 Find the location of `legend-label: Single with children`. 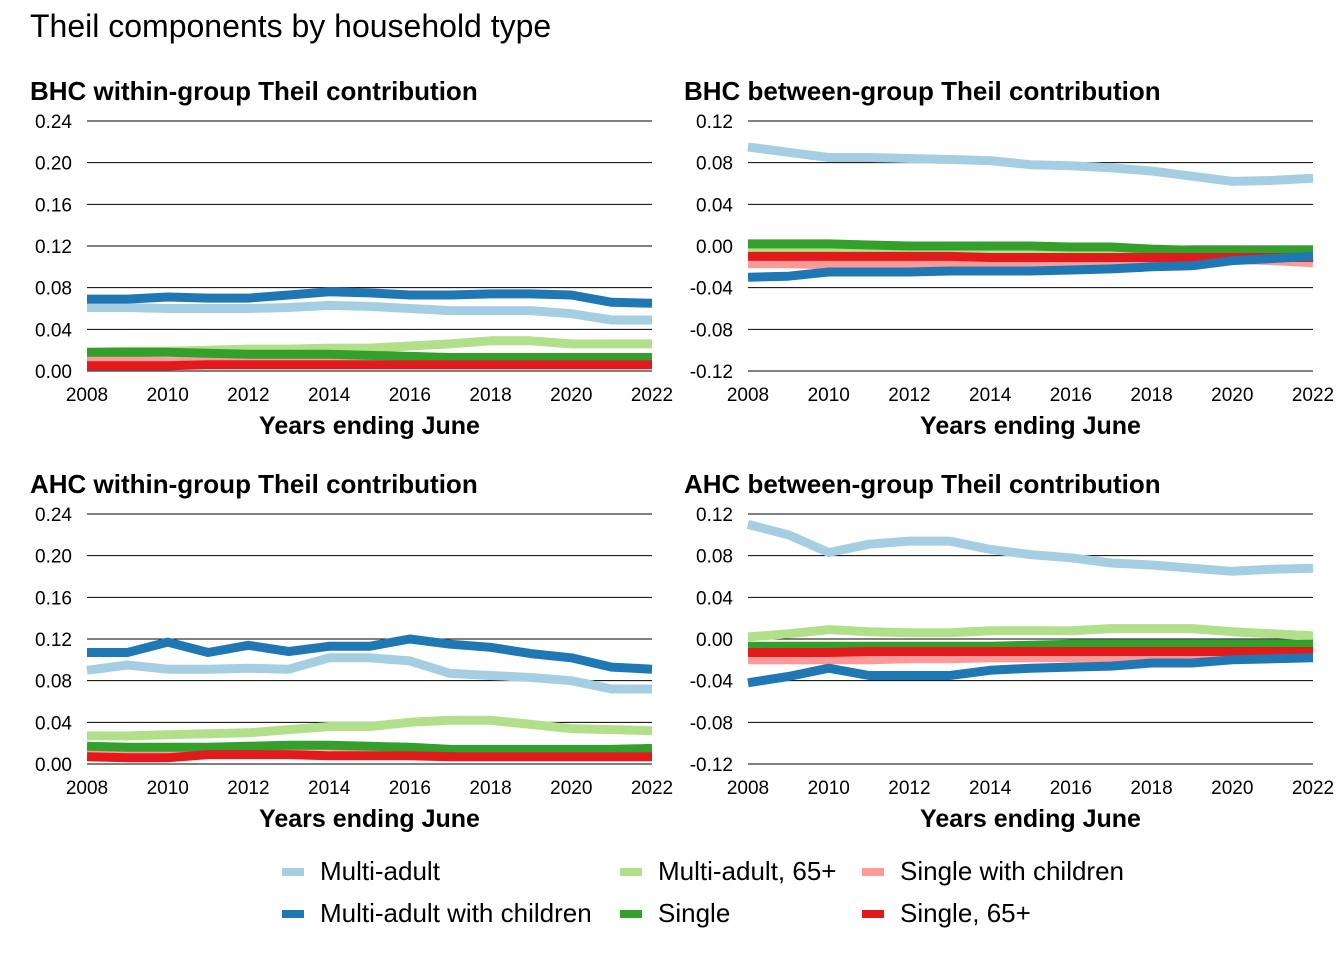

legend-label: Single with children is located at coordinates (1012, 871).